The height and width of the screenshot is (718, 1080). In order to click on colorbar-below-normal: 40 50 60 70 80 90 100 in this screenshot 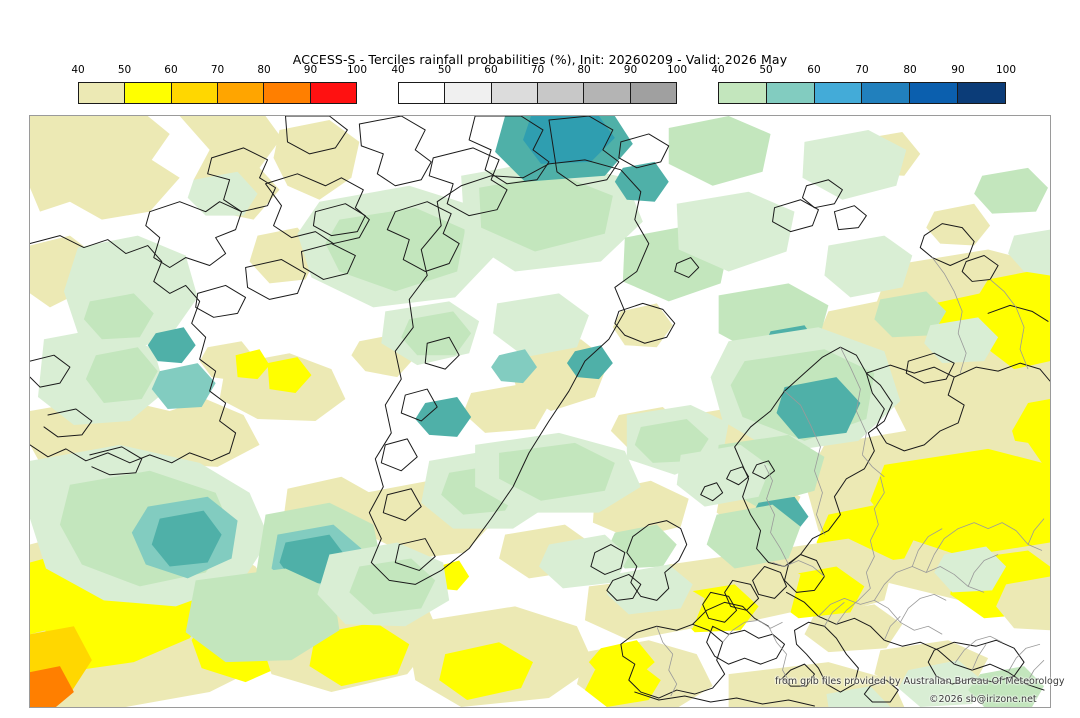, I will do `click(219, 84)`.